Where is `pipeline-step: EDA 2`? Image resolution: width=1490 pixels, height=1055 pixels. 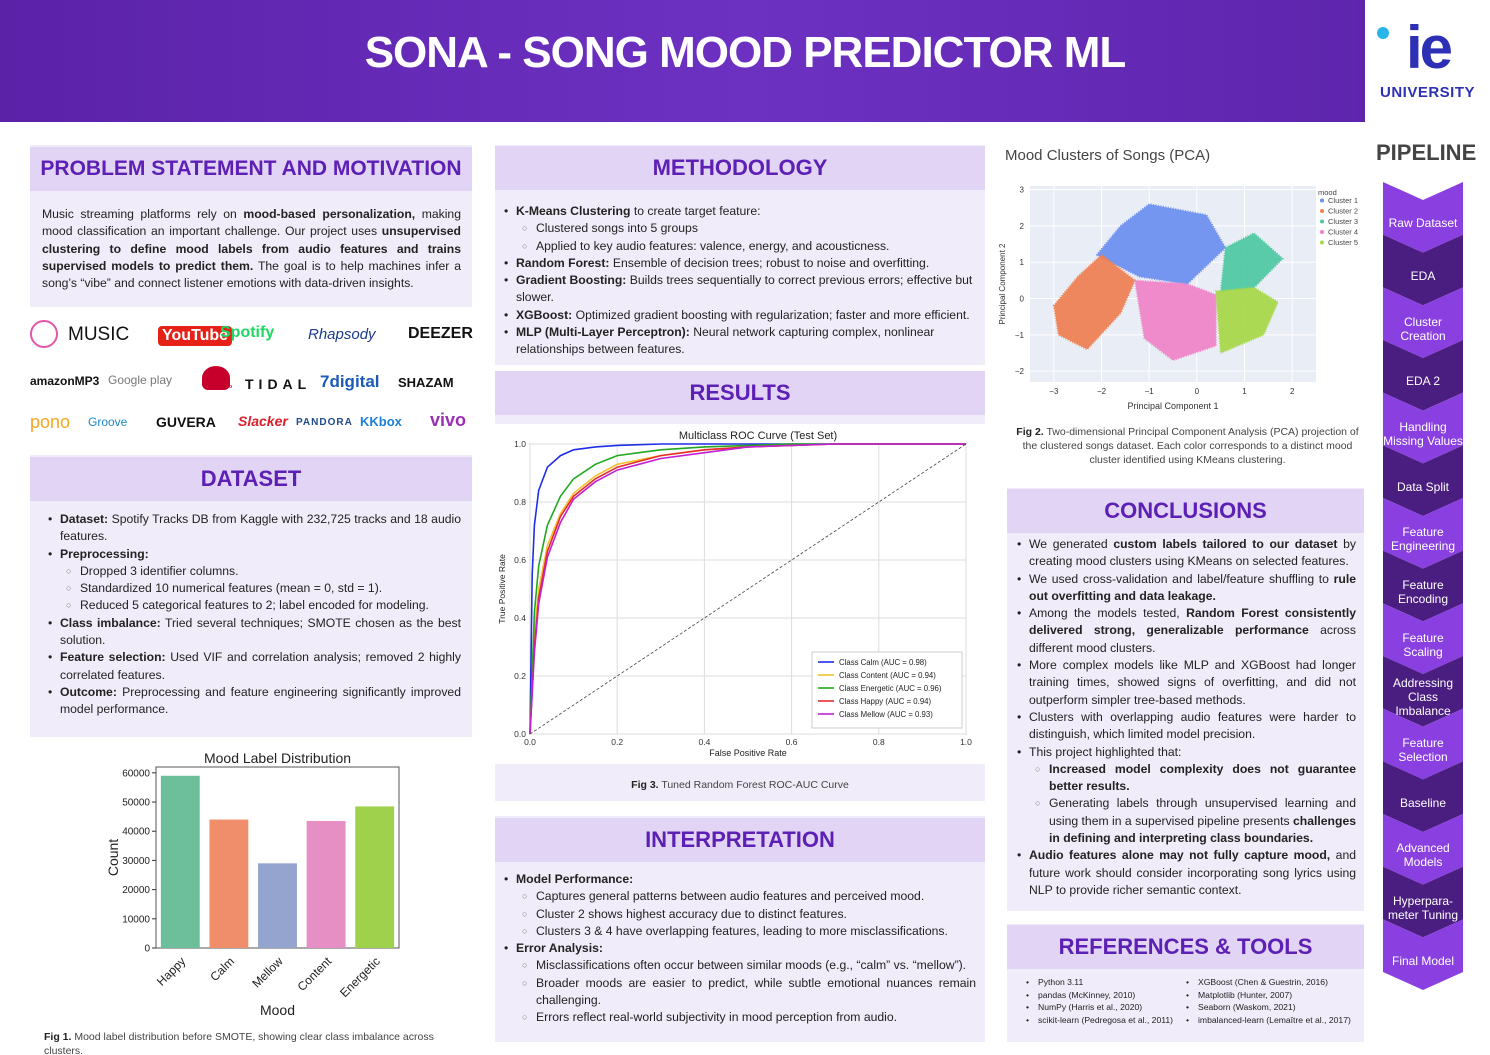 pipeline-step: EDA 2 is located at coordinates (1423, 381).